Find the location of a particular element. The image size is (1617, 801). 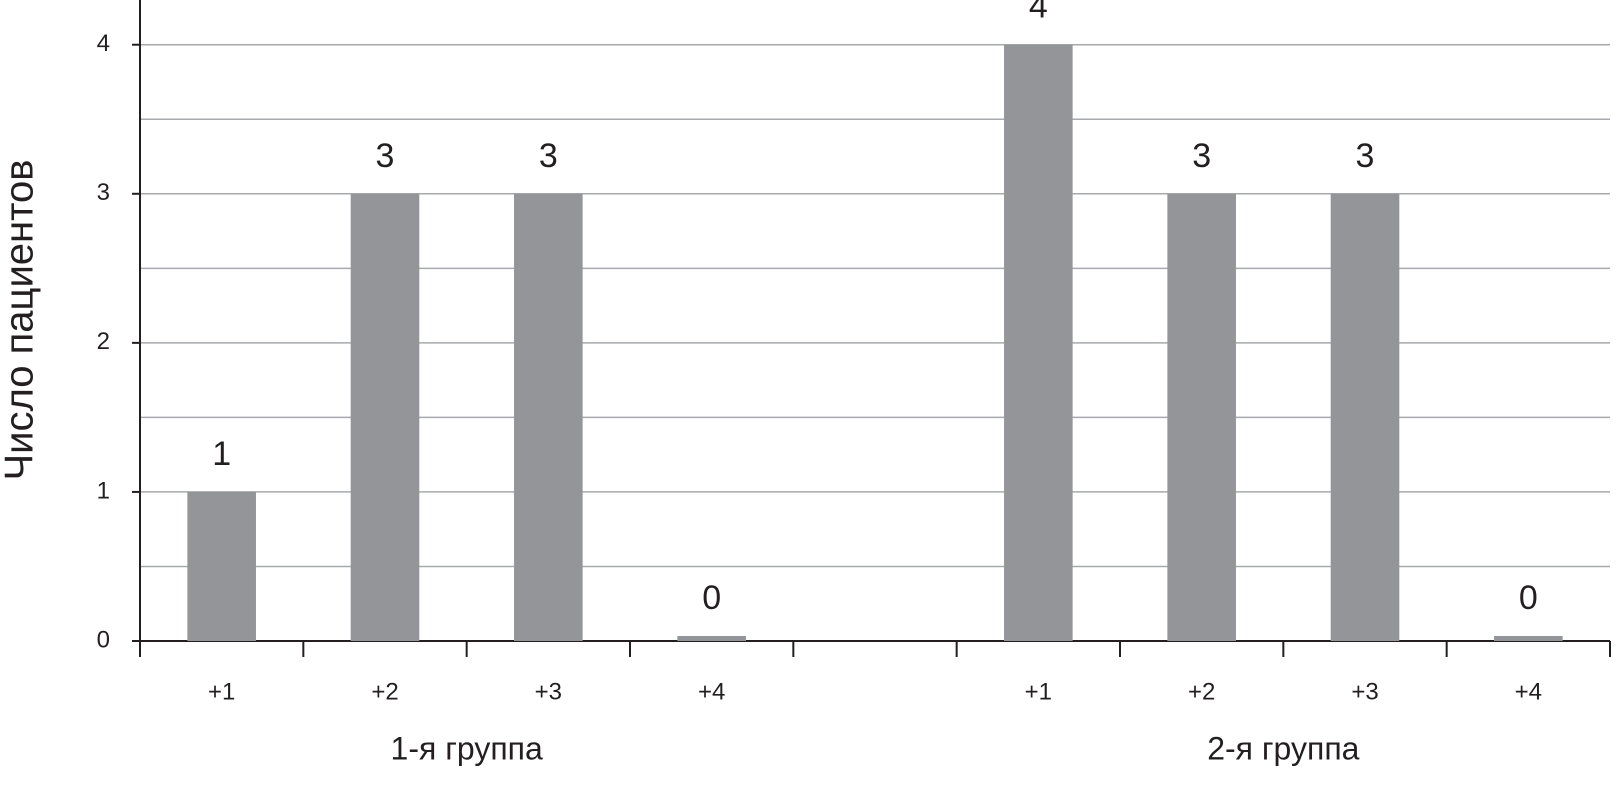

group-label: 1-я группа is located at coordinates (467, 748).